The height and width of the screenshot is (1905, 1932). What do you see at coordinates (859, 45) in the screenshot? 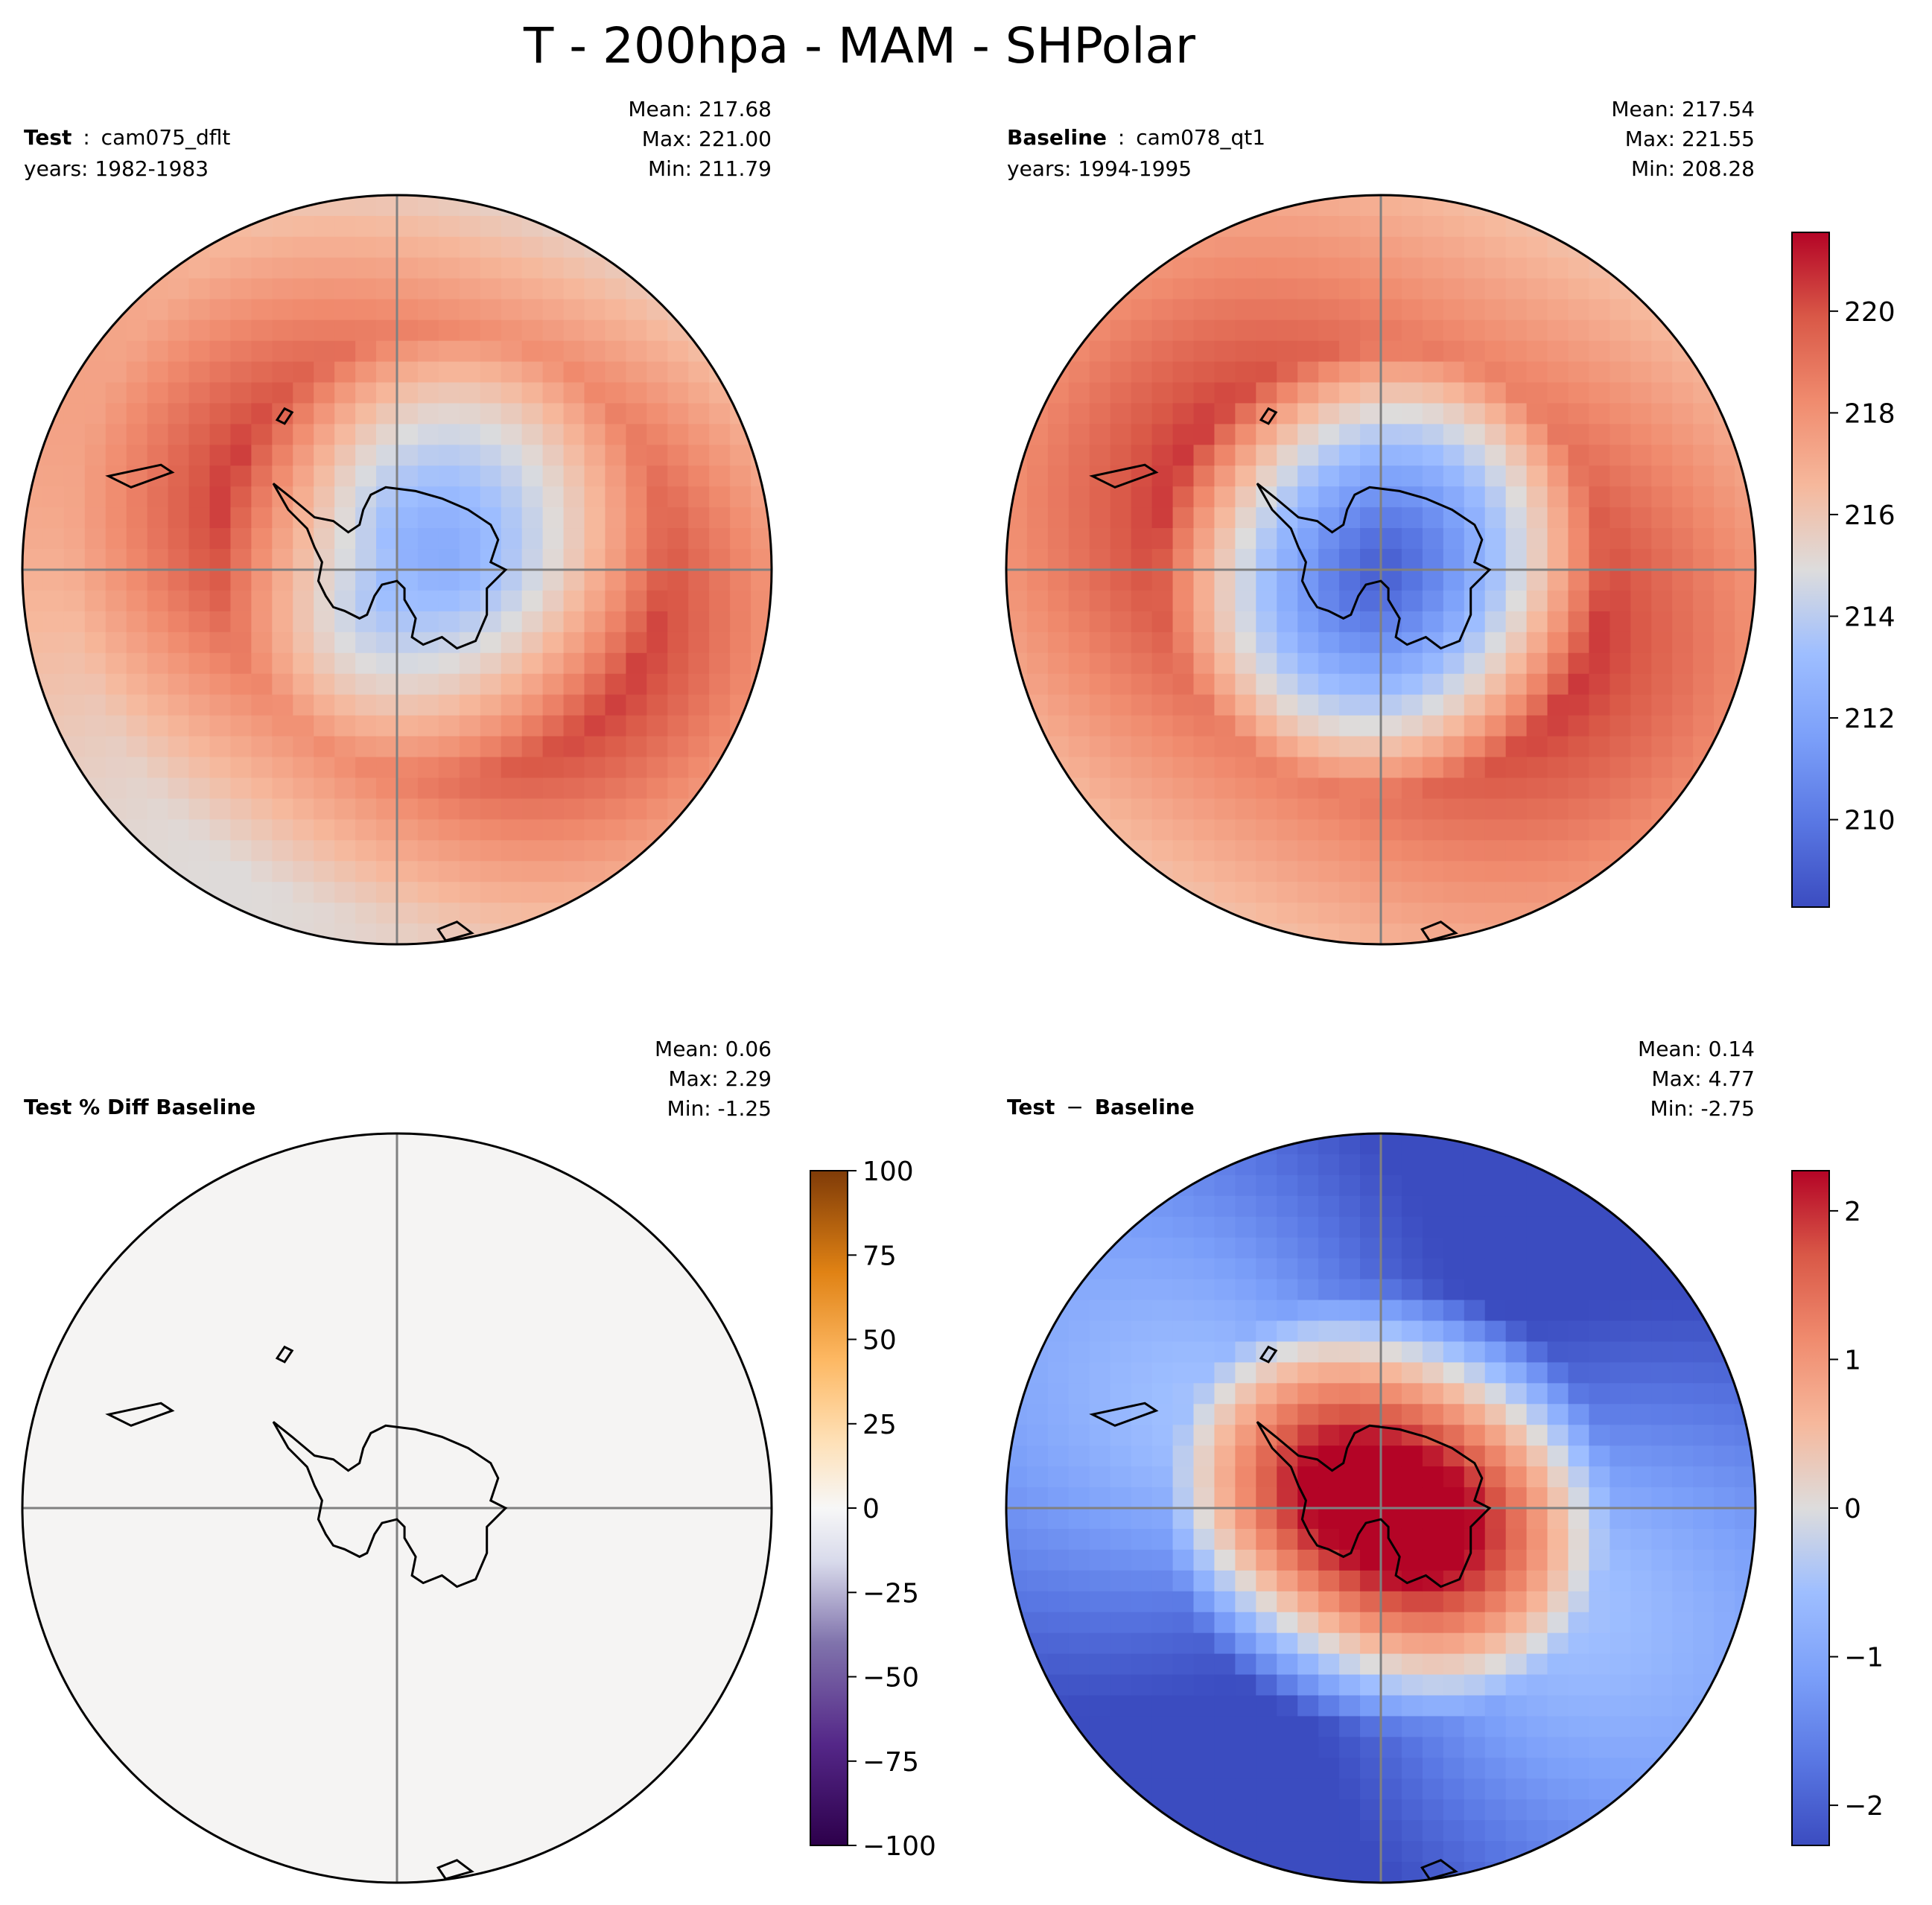
I see `figure-title: T - 200hpa - MAM - SHPolar` at bounding box center [859, 45].